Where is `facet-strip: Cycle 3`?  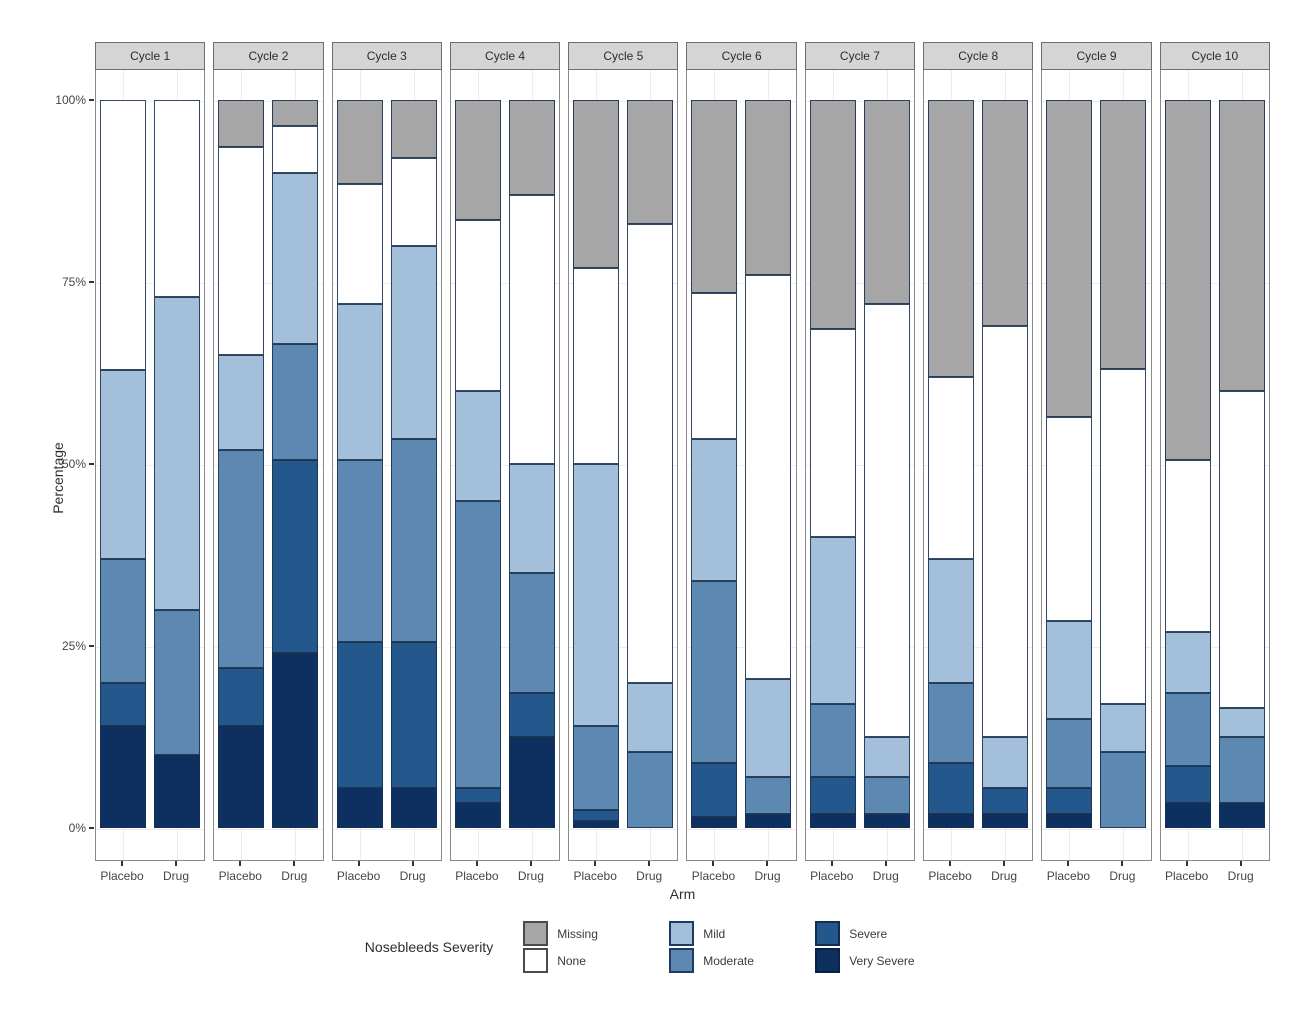
facet-strip: Cycle 3 is located at coordinates (386, 56).